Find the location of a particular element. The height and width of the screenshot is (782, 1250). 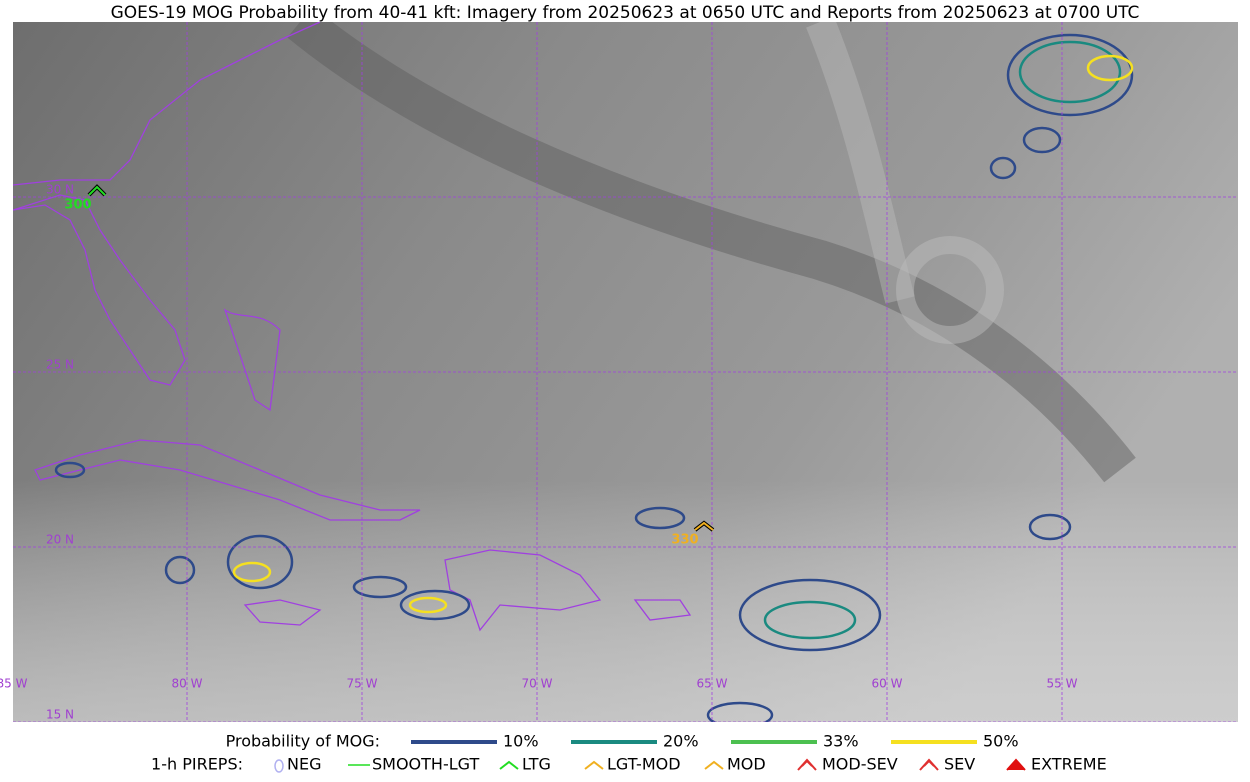

latitude-label: 15 N is located at coordinates (60, 715).